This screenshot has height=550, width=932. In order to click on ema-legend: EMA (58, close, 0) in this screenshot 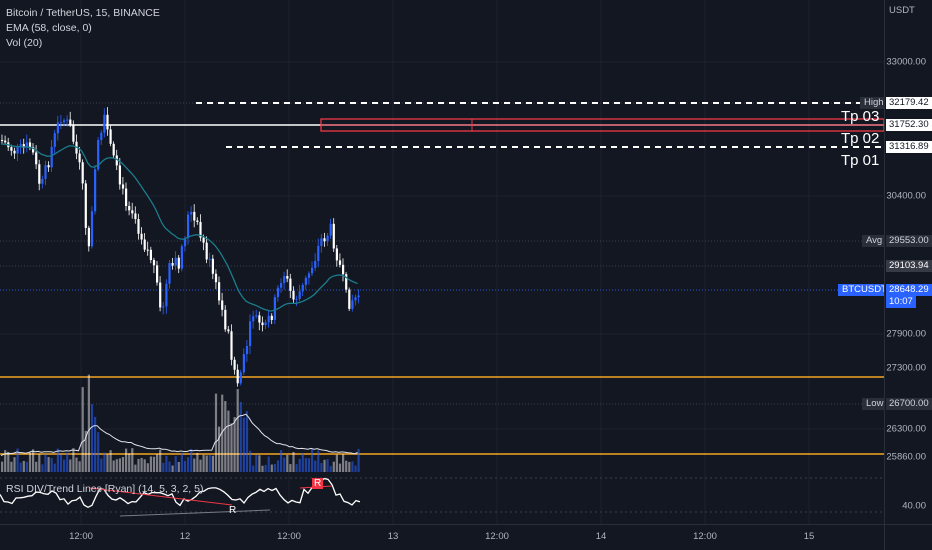, I will do `click(49, 28)`.